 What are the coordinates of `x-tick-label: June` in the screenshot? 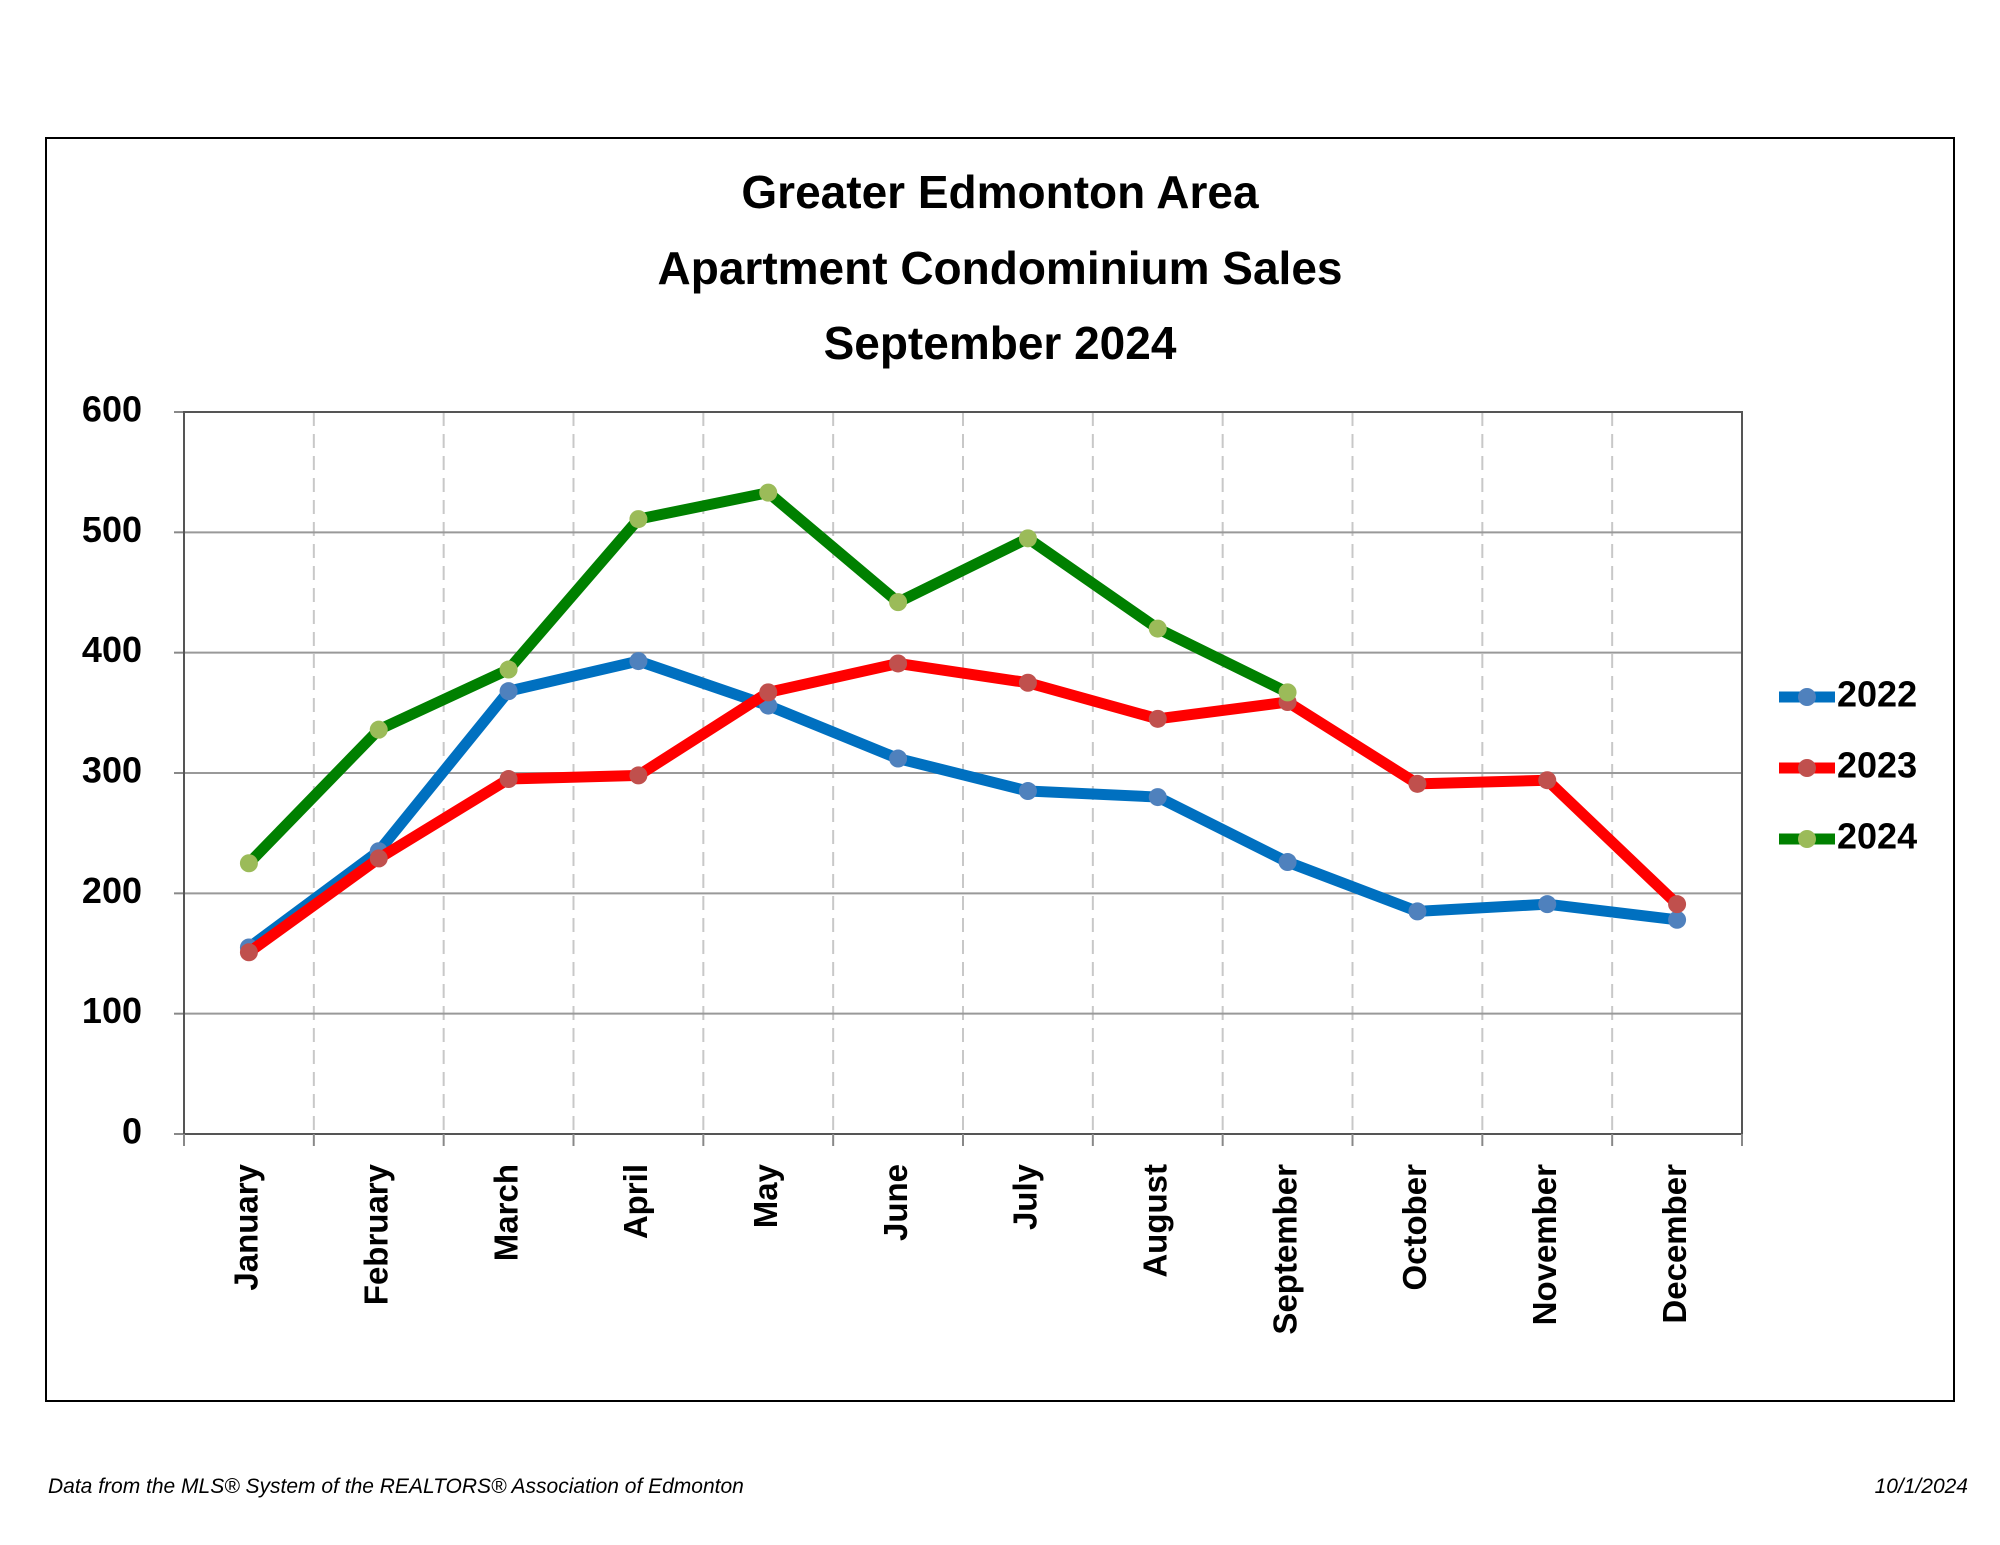 It's located at (895, 1202).